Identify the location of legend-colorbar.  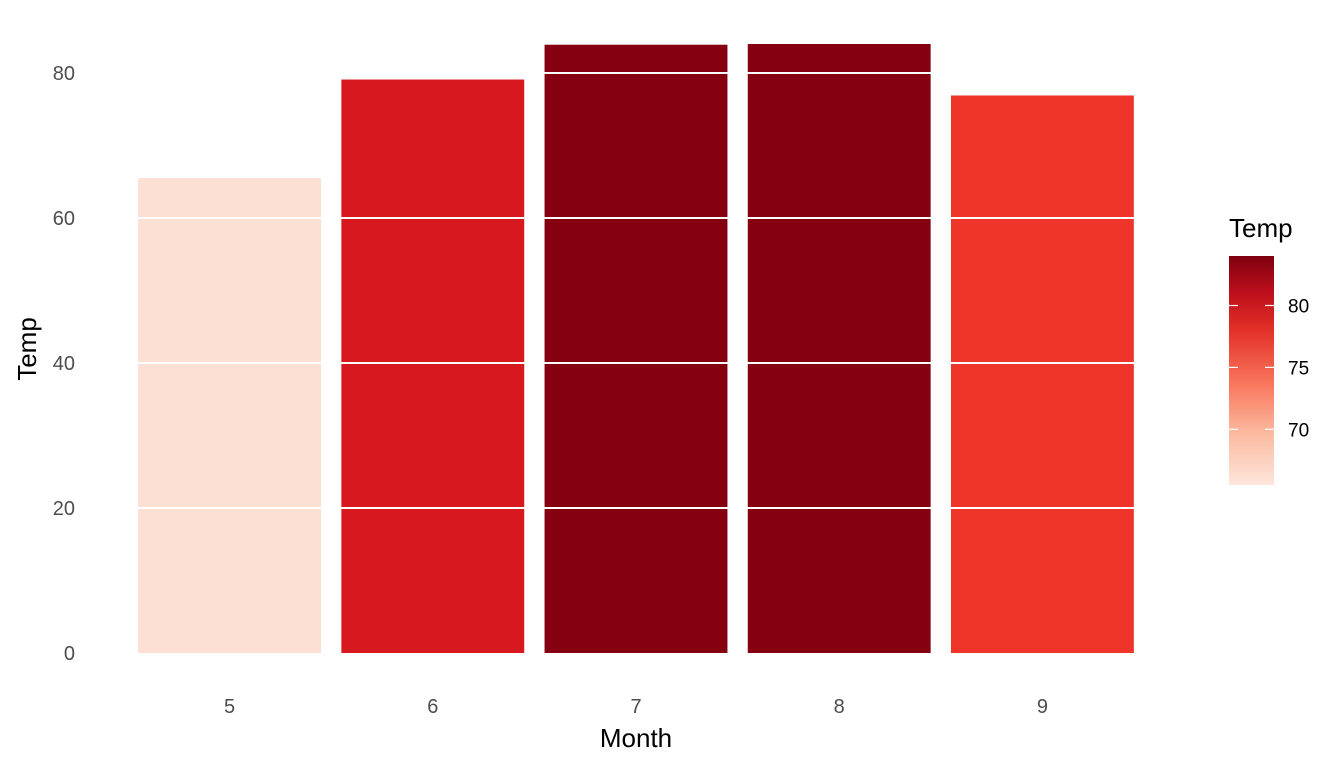
(1251, 370).